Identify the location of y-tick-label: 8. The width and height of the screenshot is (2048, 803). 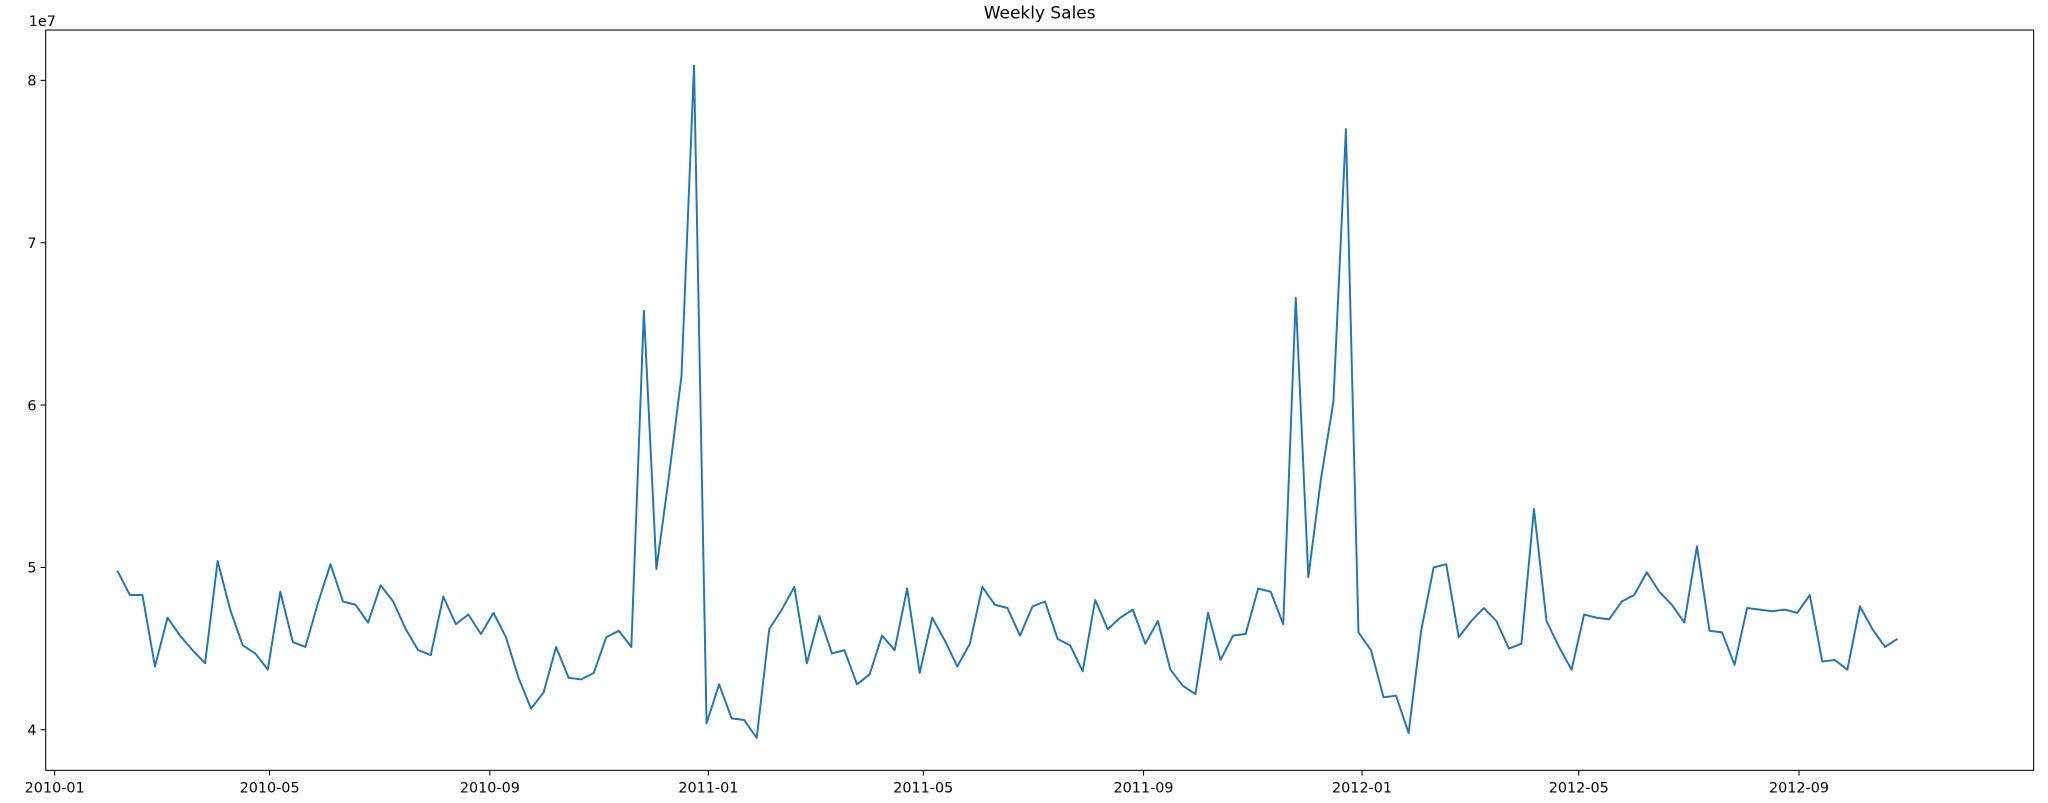
(31, 82).